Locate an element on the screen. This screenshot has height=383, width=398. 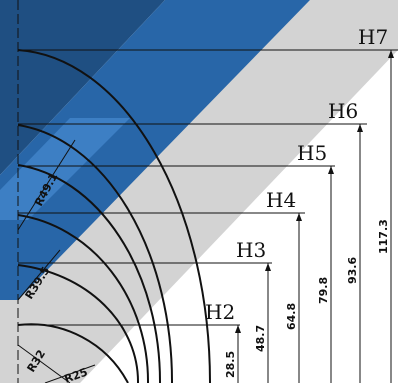
label-h2: H2 is located at coordinates (220, 312).